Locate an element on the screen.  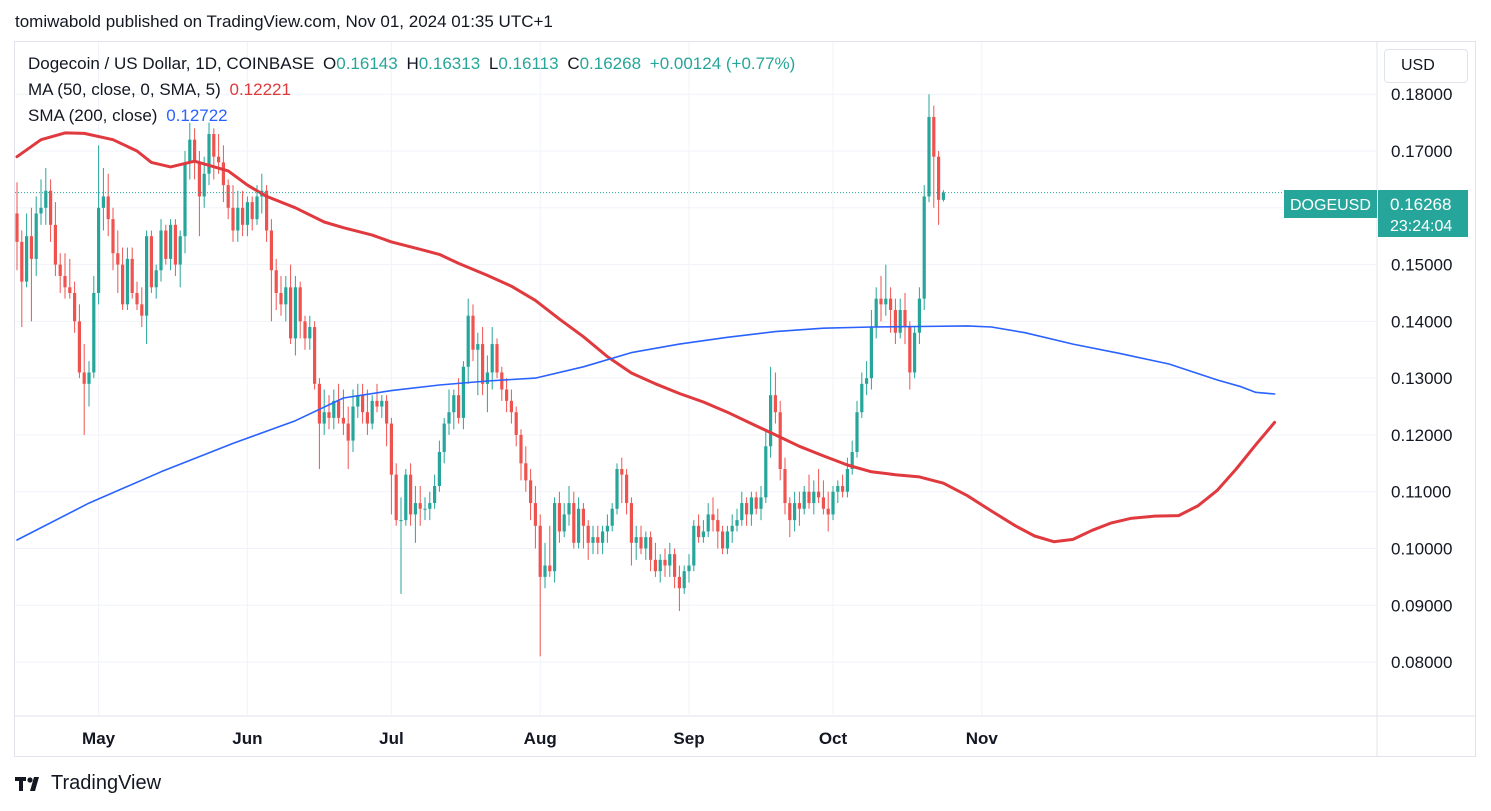
legend-sma-row: SMA (200, close) 0.12722 is located at coordinates (130, 116).